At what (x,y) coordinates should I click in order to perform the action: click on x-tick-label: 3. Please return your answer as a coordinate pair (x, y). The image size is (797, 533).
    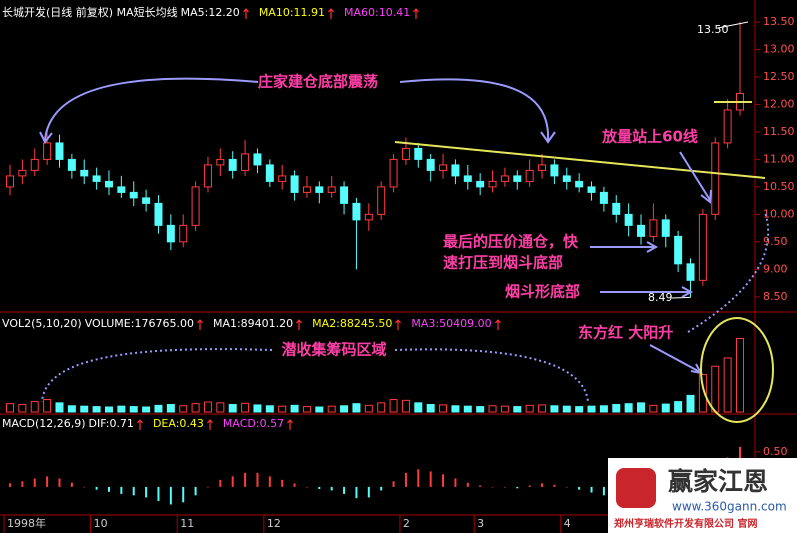
    Looking at the image, I should click on (480, 523).